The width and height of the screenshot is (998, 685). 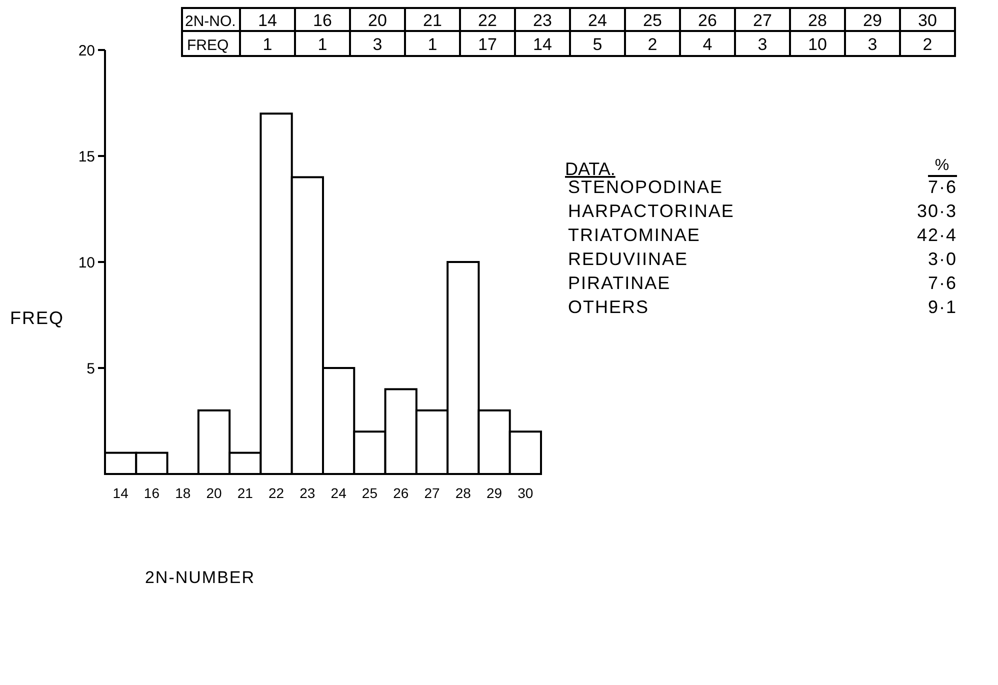 I want to click on text: REDUVIINAE, so click(x=628, y=259).